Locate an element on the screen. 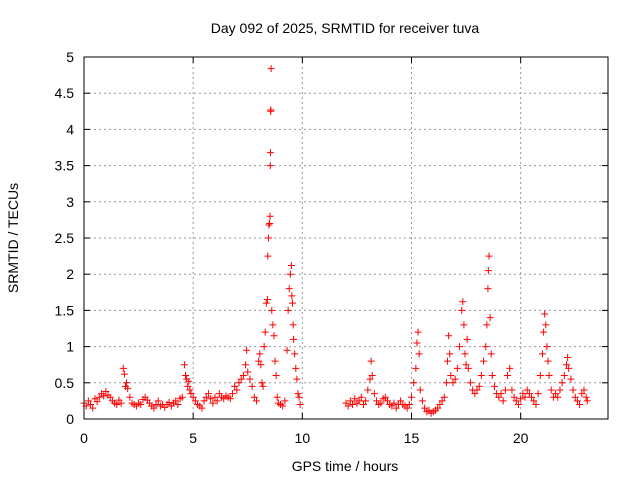 The height and width of the screenshot is (485, 640). x-tick-label: 20 is located at coordinates (521, 438).